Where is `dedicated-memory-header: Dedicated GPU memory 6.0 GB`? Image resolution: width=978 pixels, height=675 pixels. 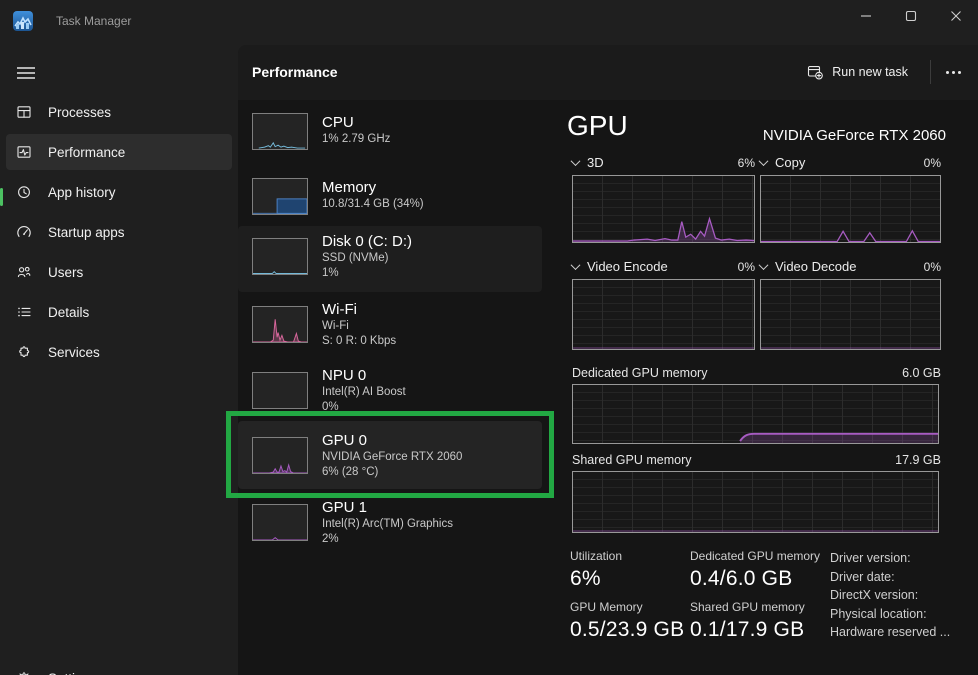 dedicated-memory-header: Dedicated GPU memory 6.0 GB is located at coordinates (756, 374).